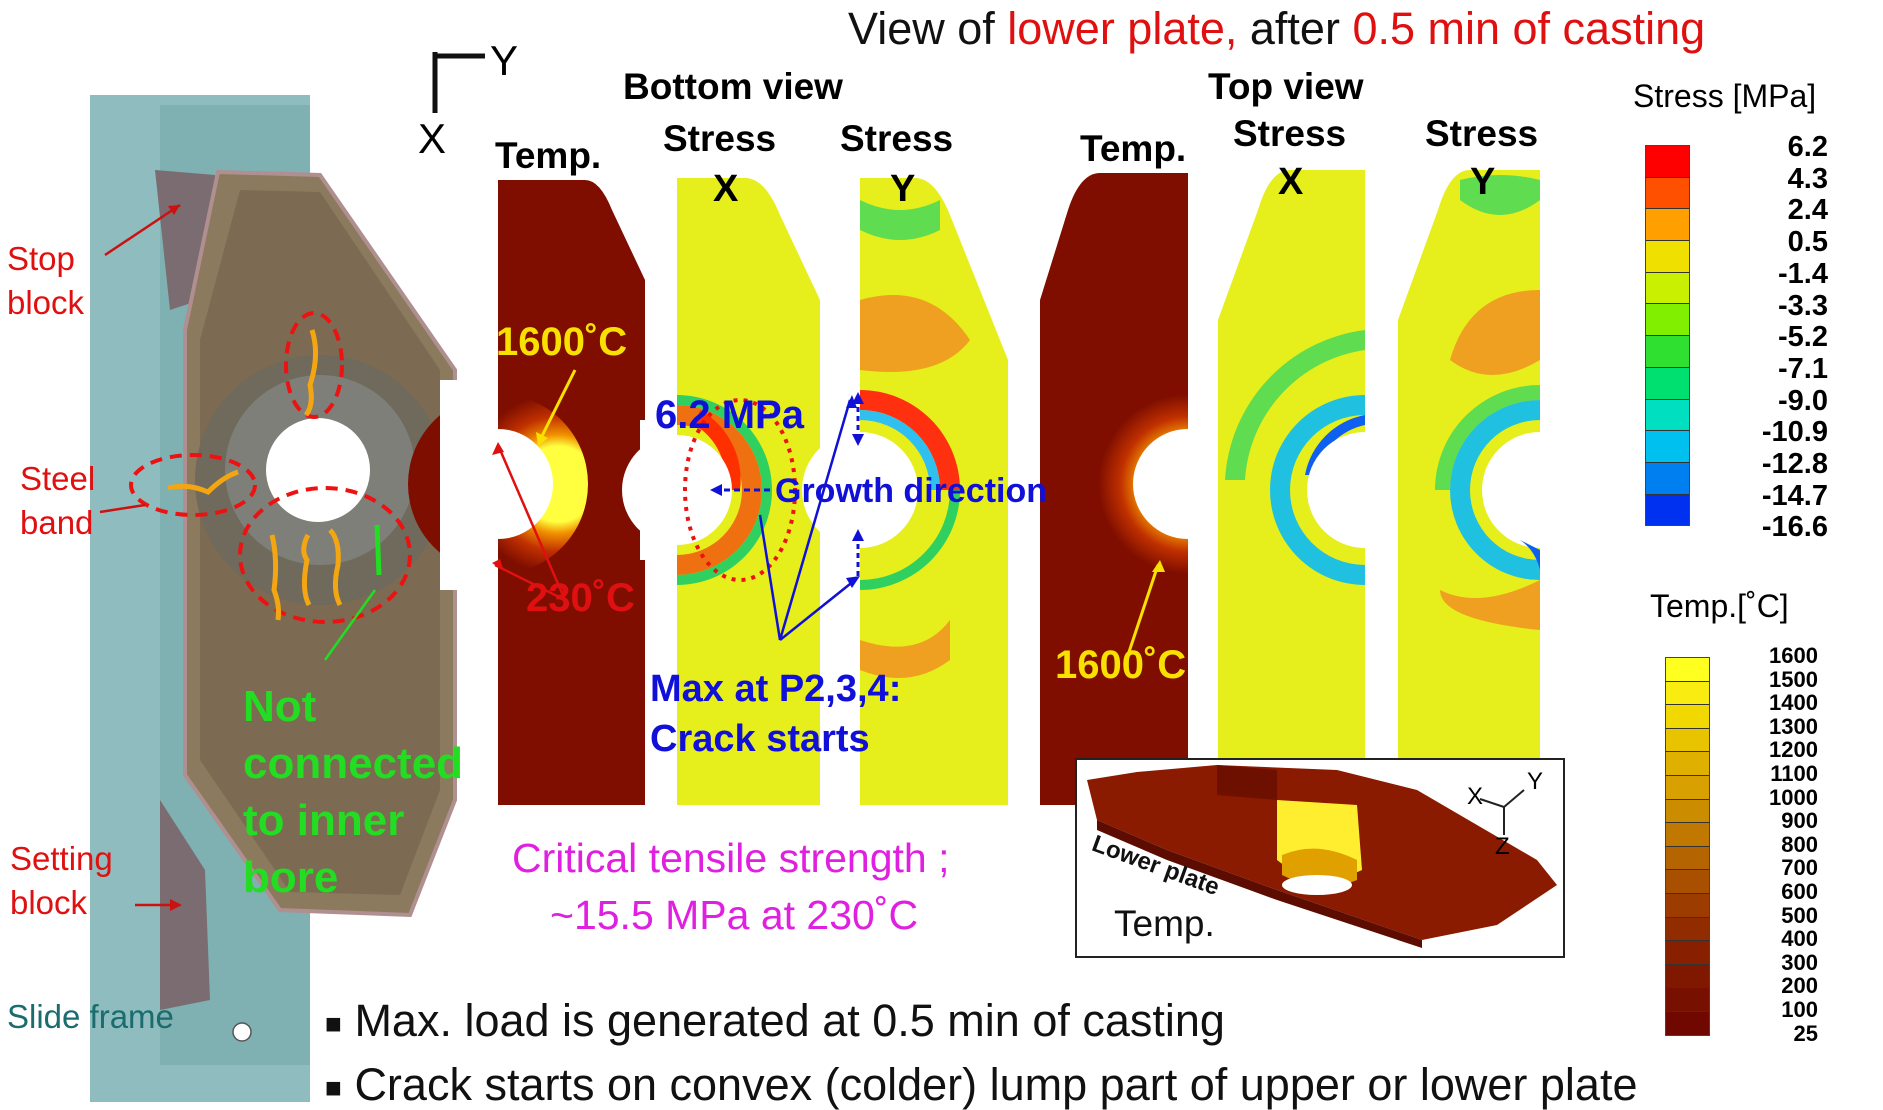  I want to click on max-at-label-1: Max at P2,3,4:, so click(776, 689).